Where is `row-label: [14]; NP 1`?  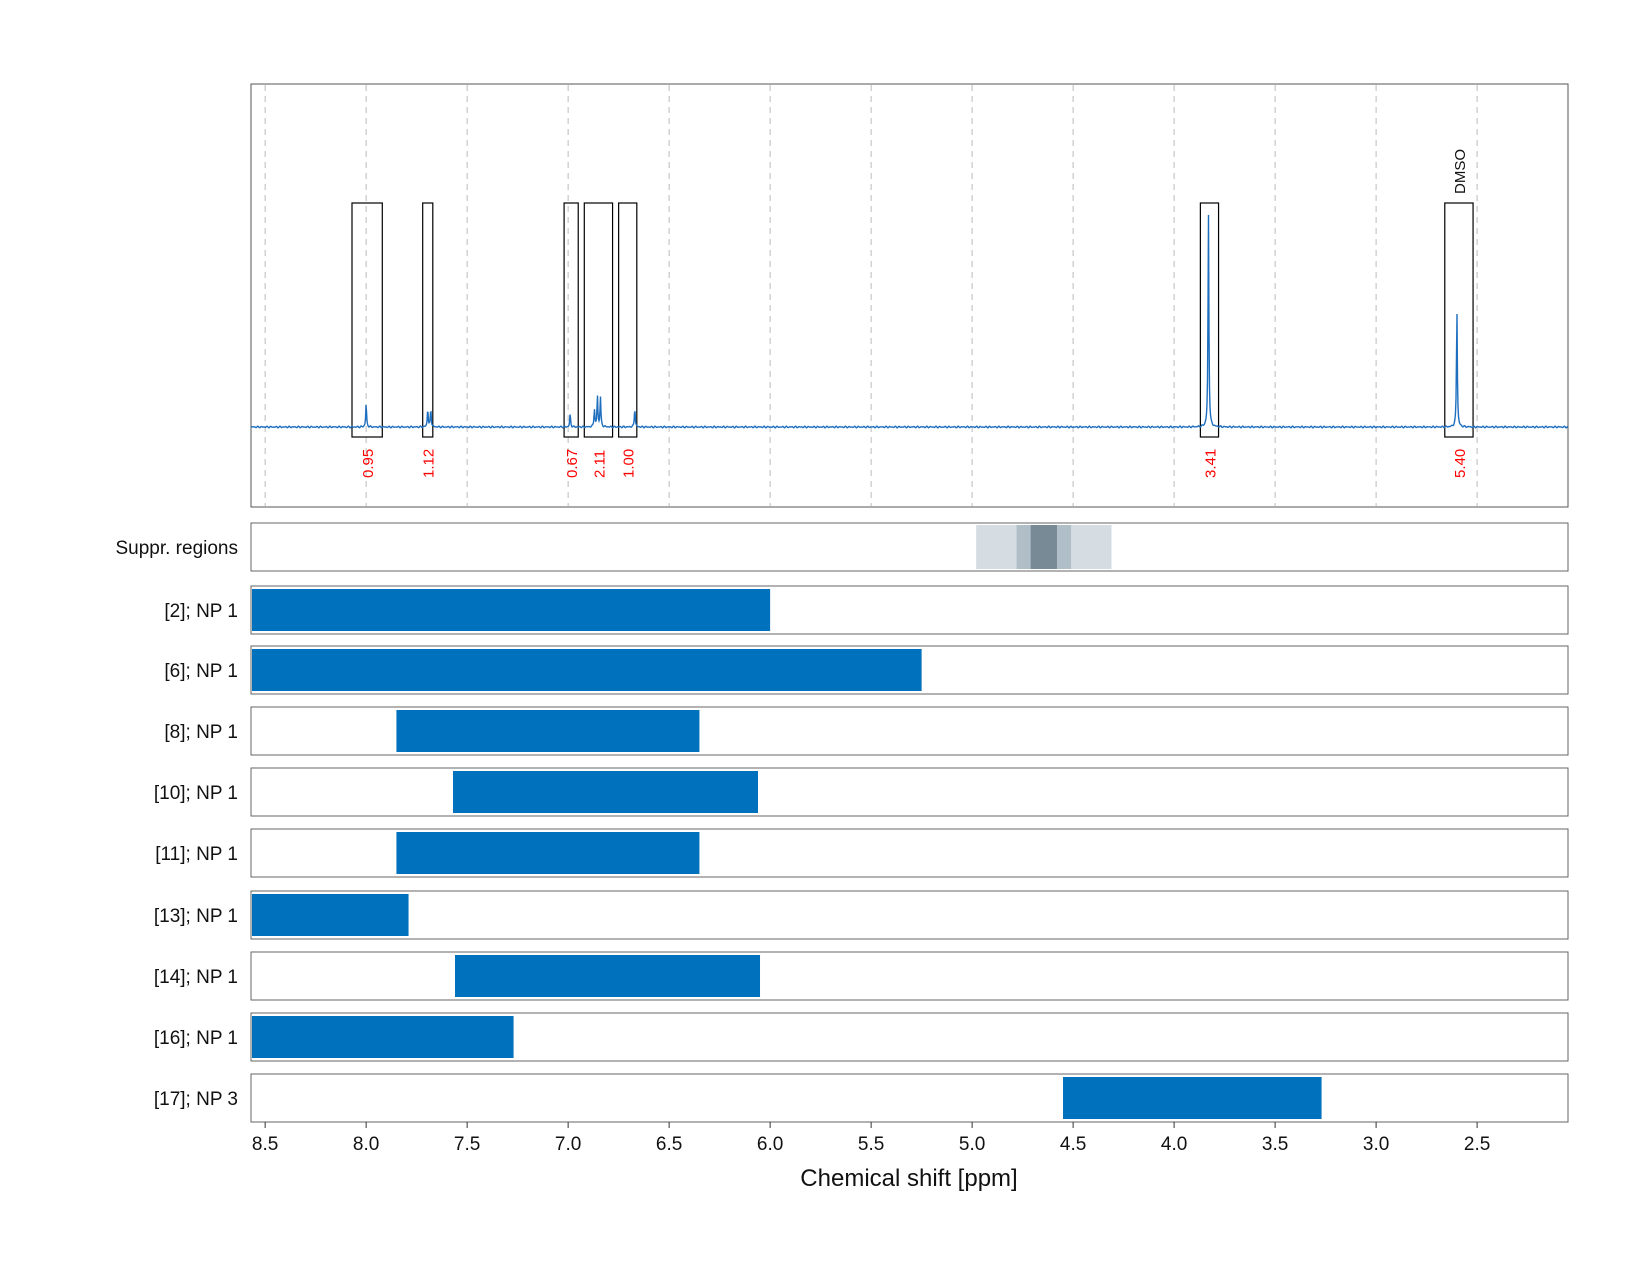 row-label: [14]; NP 1 is located at coordinates (196, 977).